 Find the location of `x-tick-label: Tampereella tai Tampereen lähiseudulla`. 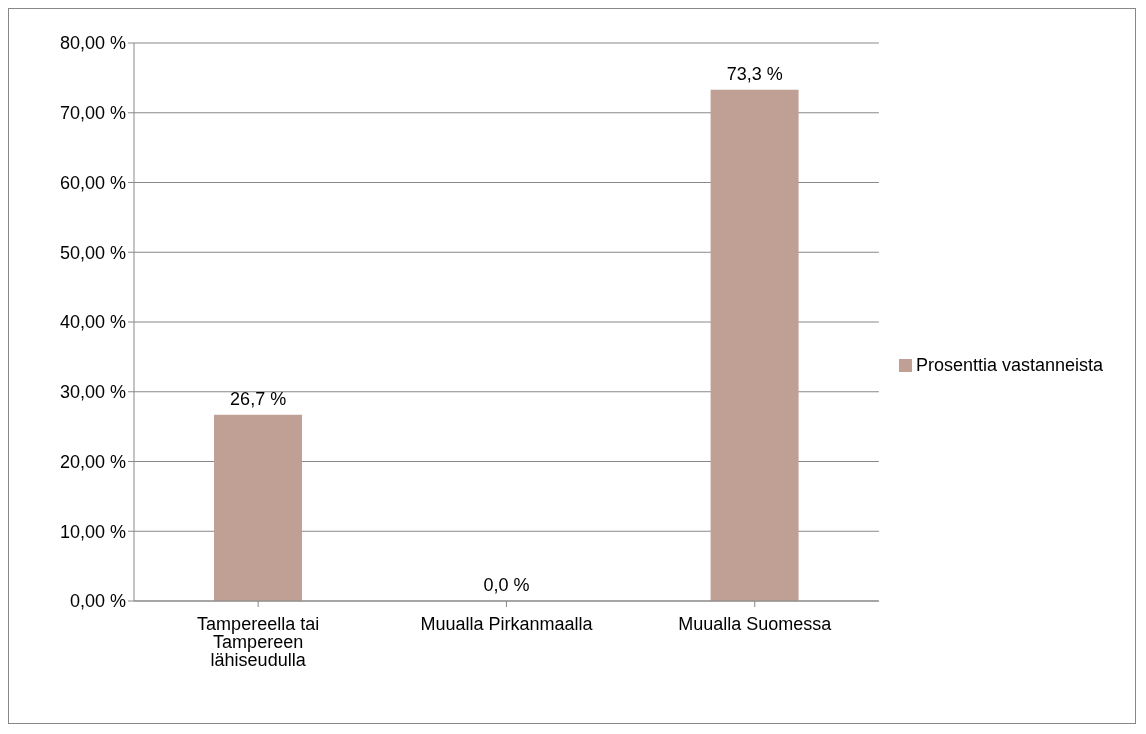

x-tick-label: Tampereella tai Tampereen lähiseudulla is located at coordinates (258, 641).